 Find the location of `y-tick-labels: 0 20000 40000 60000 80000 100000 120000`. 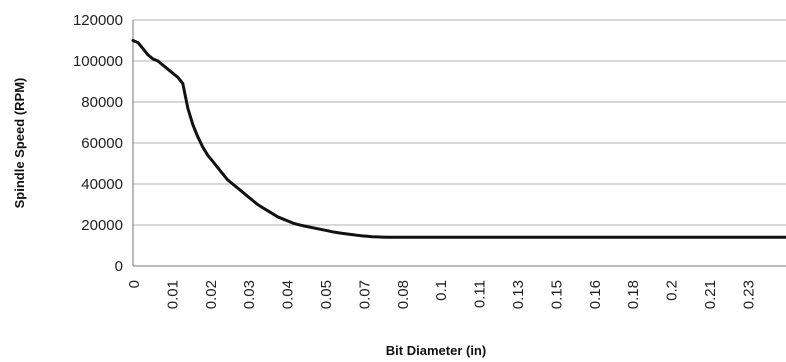

y-tick-labels: 0 20000 40000 60000 80000 100000 120000 is located at coordinates (98, 143).